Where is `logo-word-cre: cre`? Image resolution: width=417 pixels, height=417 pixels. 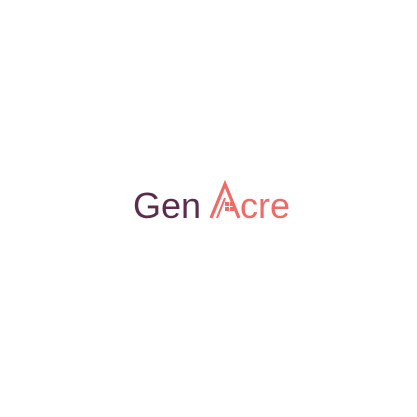 logo-word-cre: cre is located at coordinates (265, 204).